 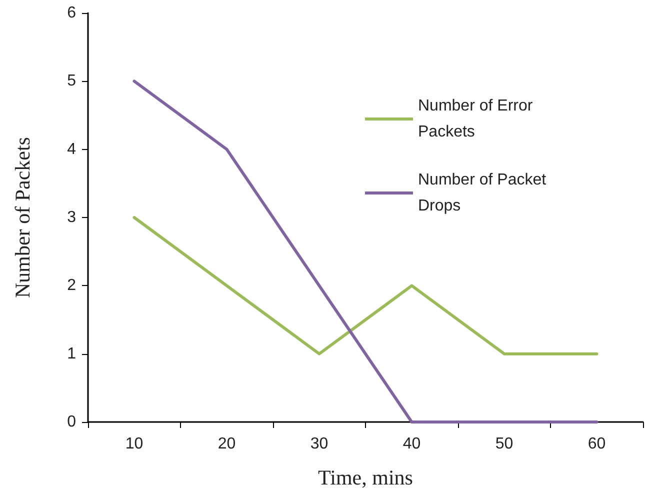 I want to click on y-tick-label: 1, so click(x=71, y=353).